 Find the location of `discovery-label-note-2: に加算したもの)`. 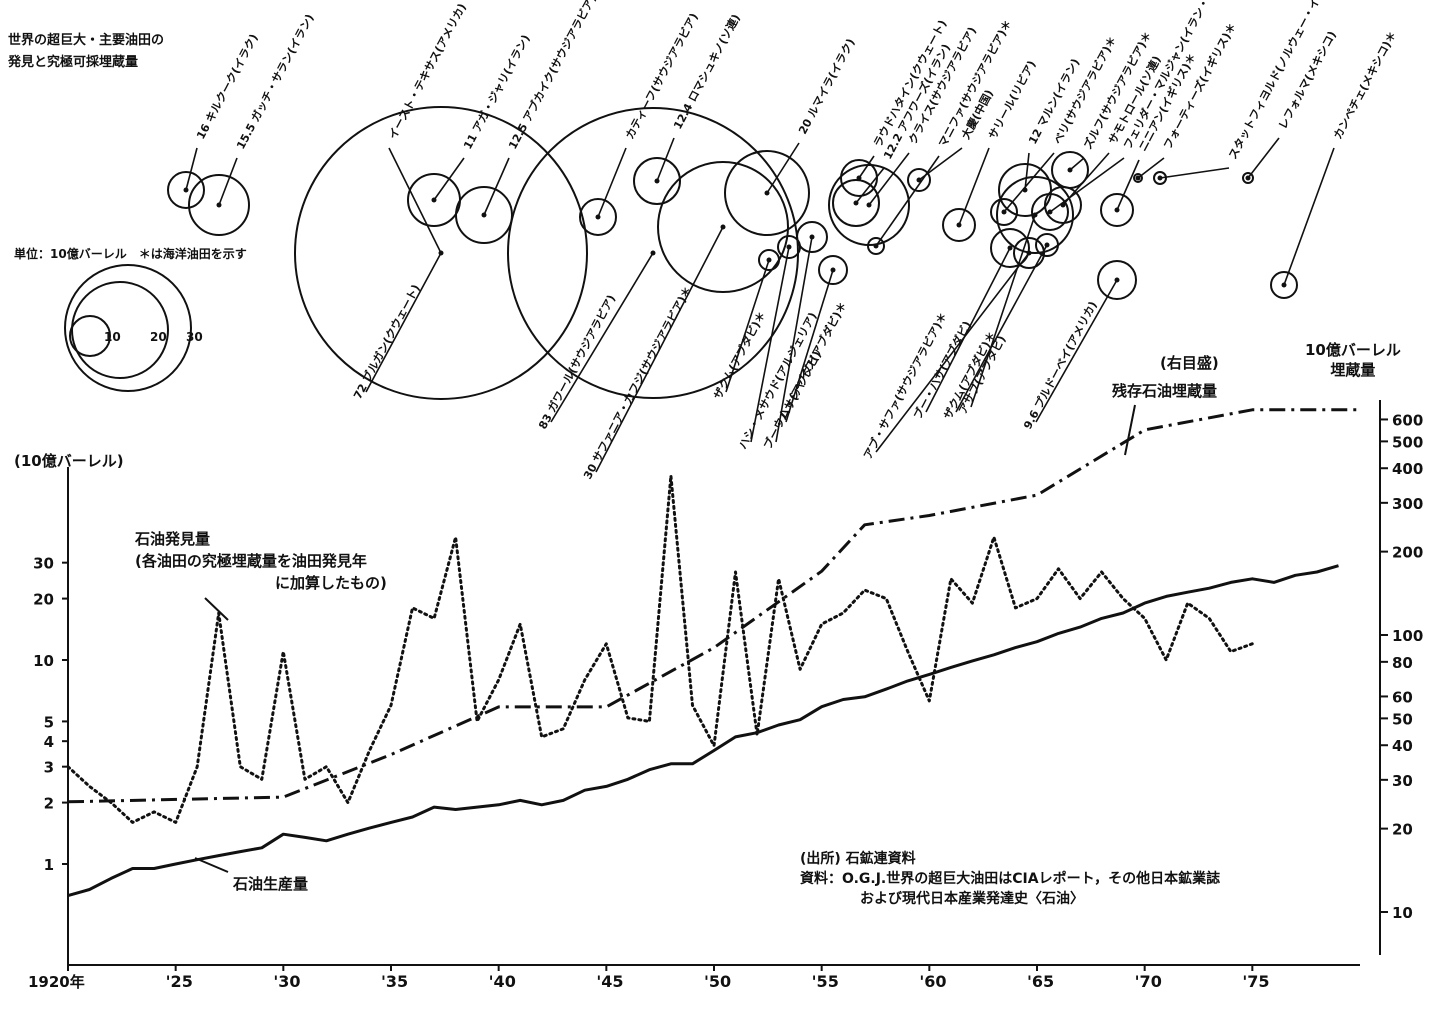

discovery-label-note-2: に加算したもの) is located at coordinates (331, 583).